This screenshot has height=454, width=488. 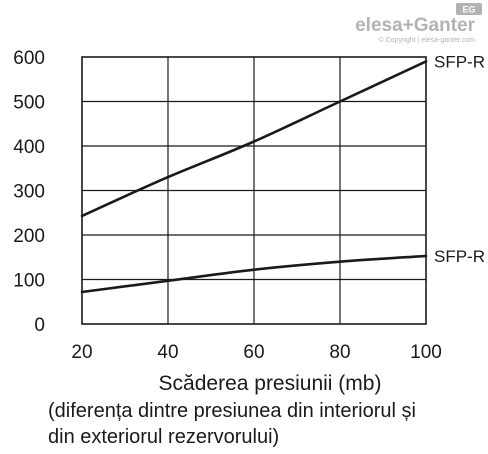 I want to click on y-tick-label-2: 200, so click(x=29, y=236).